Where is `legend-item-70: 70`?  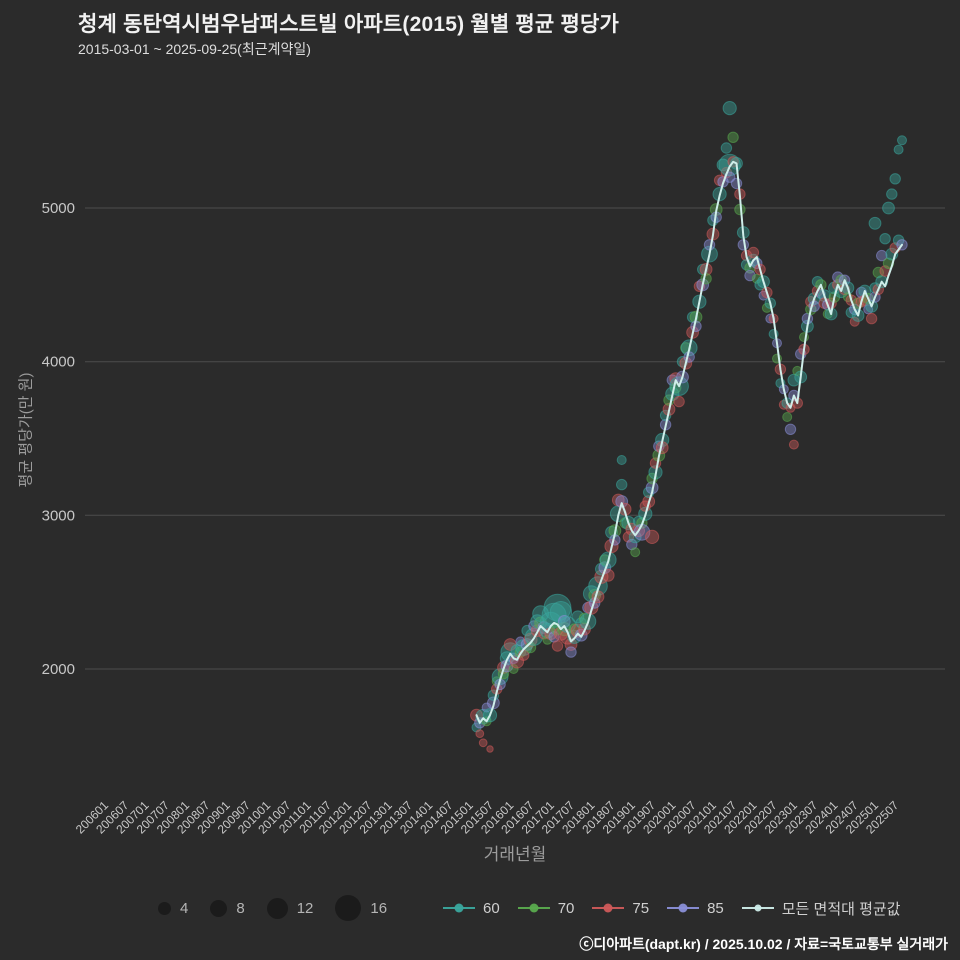
legend-item-70: 70 is located at coordinates (546, 908).